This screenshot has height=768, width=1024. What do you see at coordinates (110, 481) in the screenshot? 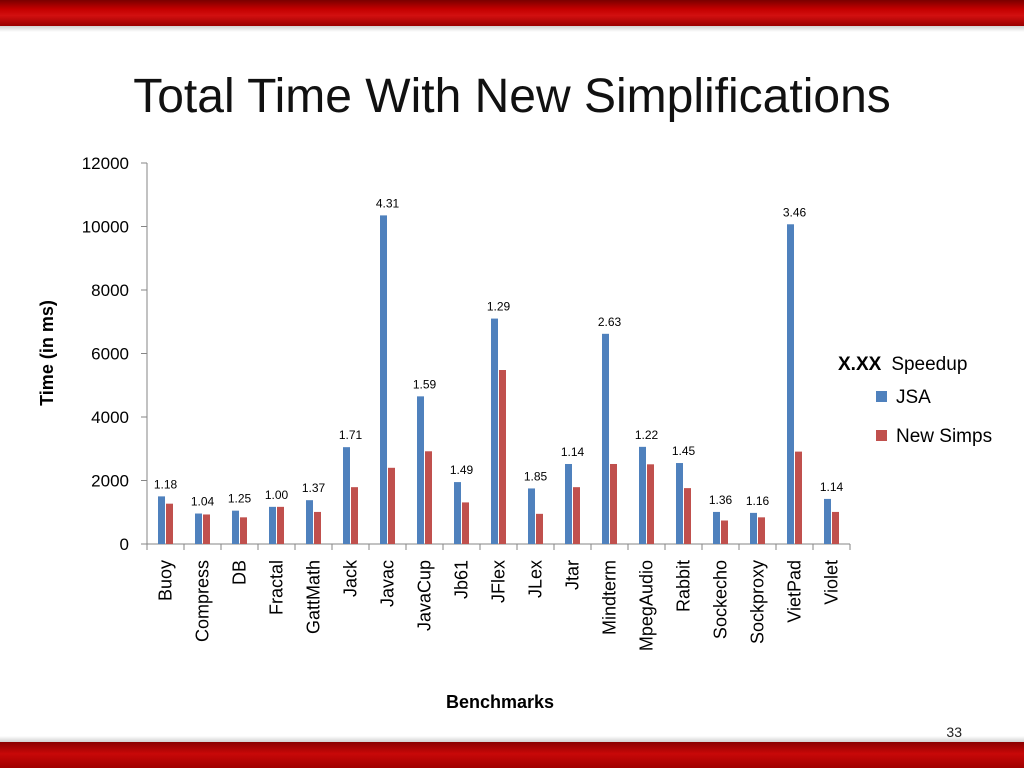
I see `y-tick-label: 2000` at bounding box center [110, 481].